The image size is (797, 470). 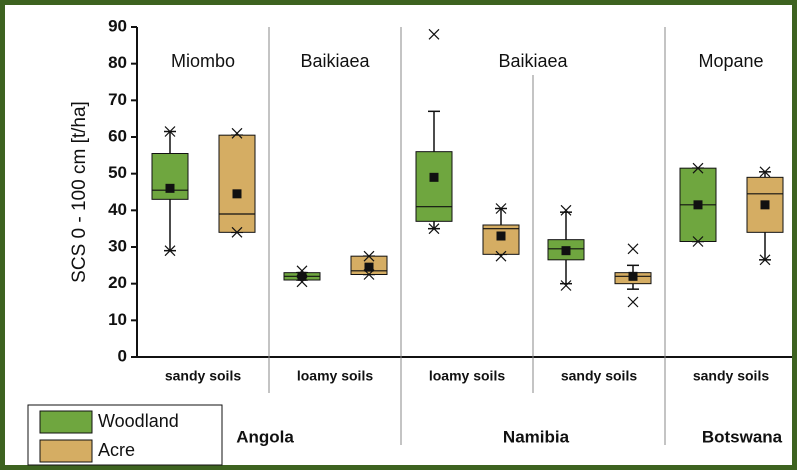 What do you see at coordinates (203, 61) in the screenshot?
I see `vegetation-label: Miombo` at bounding box center [203, 61].